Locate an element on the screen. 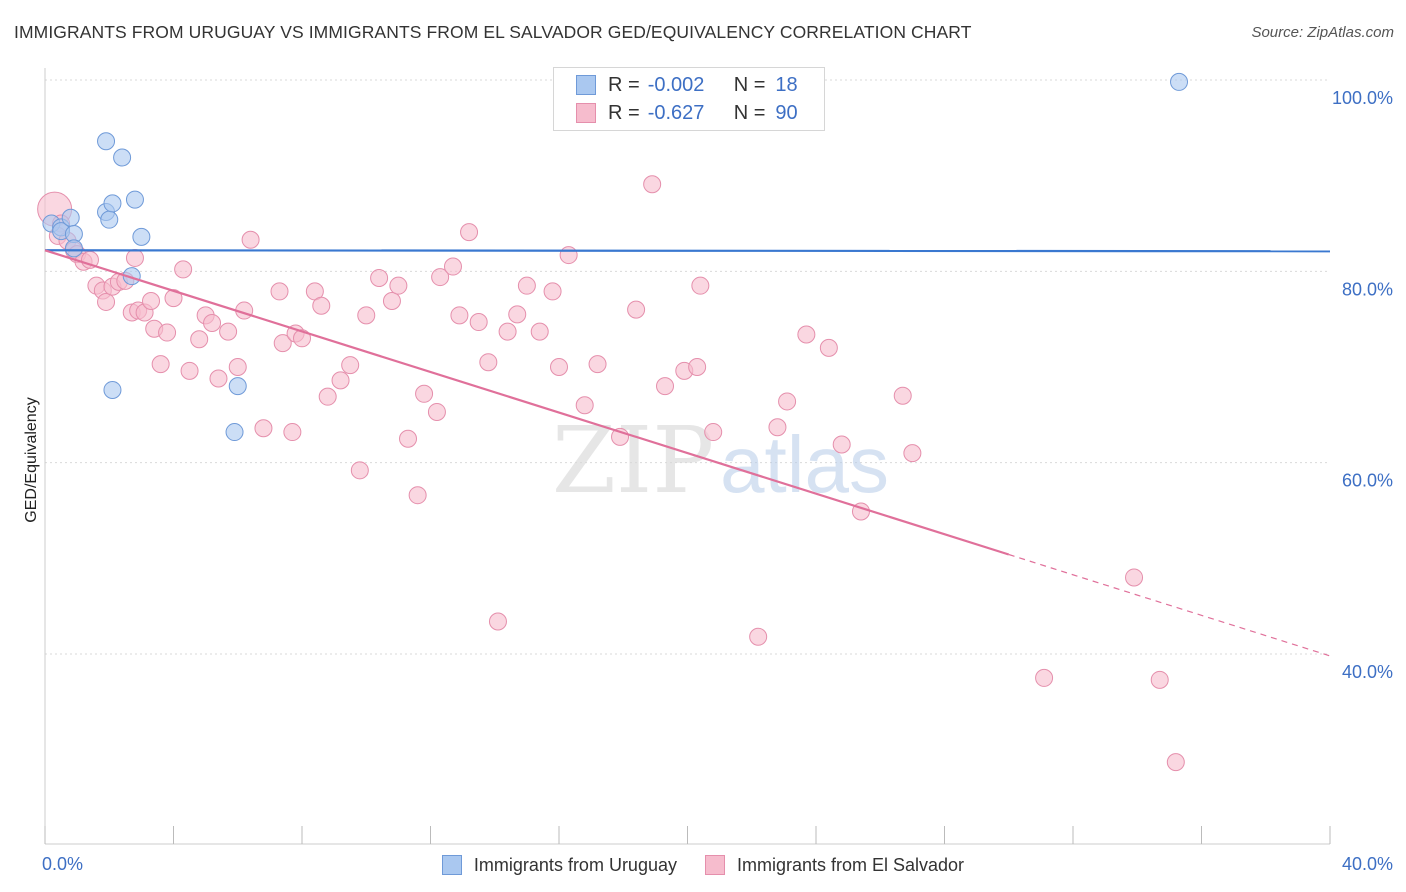 The width and height of the screenshot is (1406, 892). x-tick-label-min: 0.0% is located at coordinates (62, 864).